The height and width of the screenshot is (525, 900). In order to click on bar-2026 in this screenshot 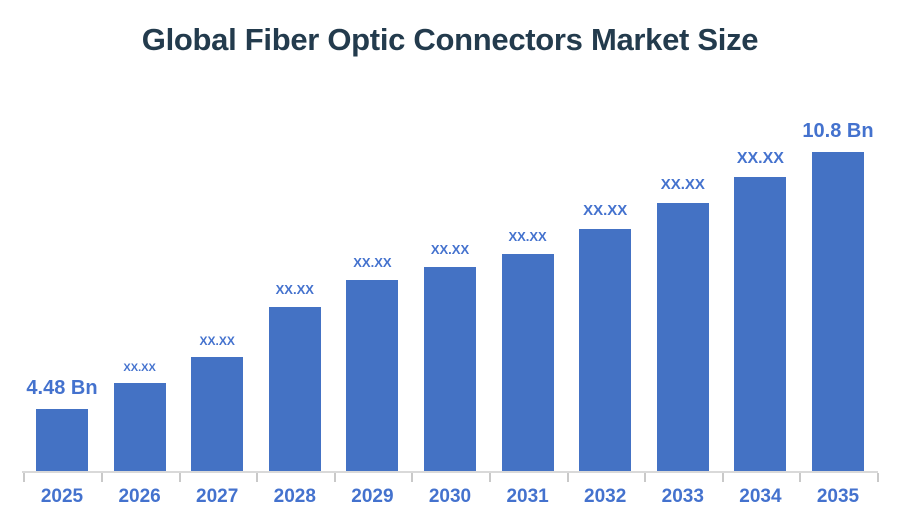, I will do `click(139, 427)`.